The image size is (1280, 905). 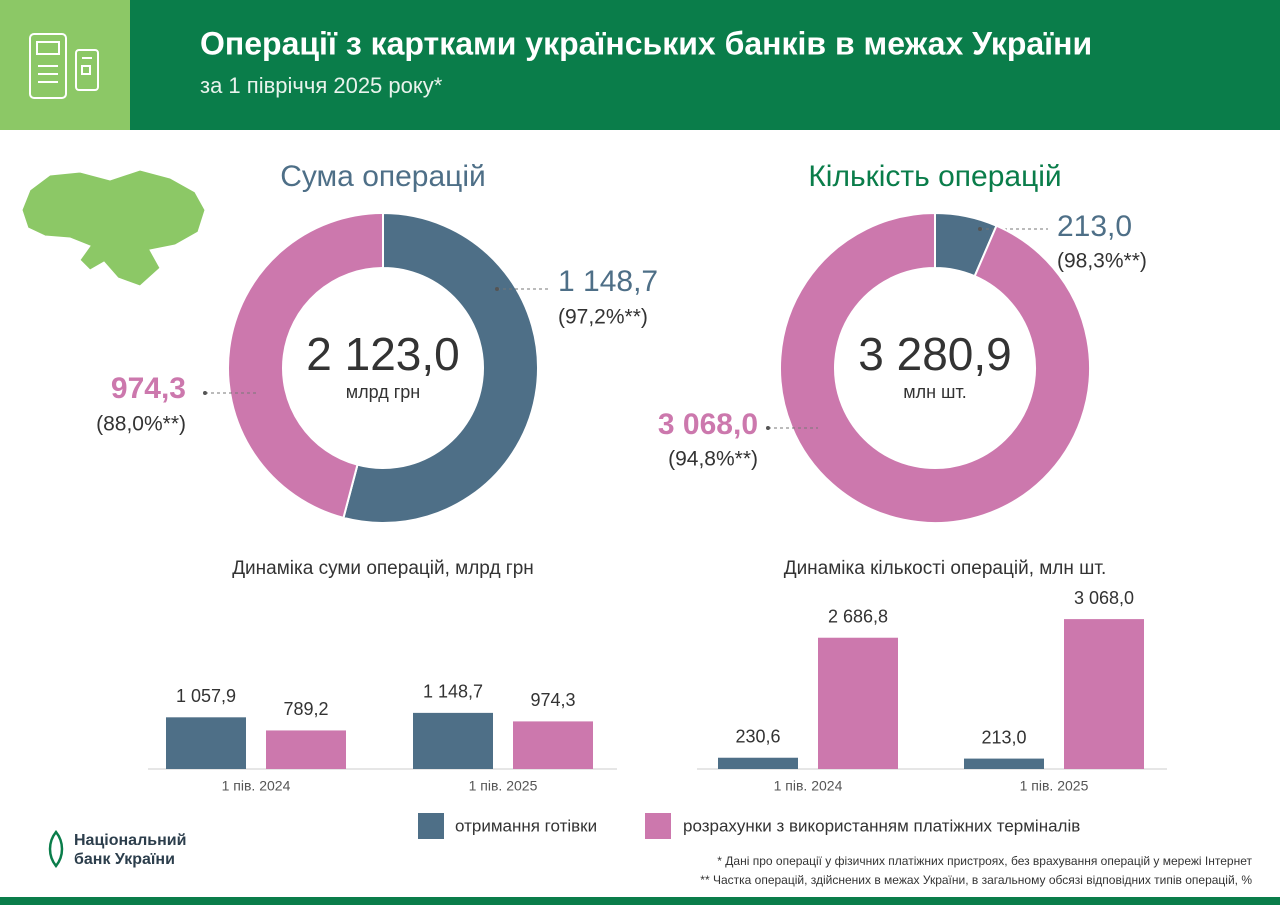 I want to click on bar-value-label: 1 057,9, so click(x=206, y=696).